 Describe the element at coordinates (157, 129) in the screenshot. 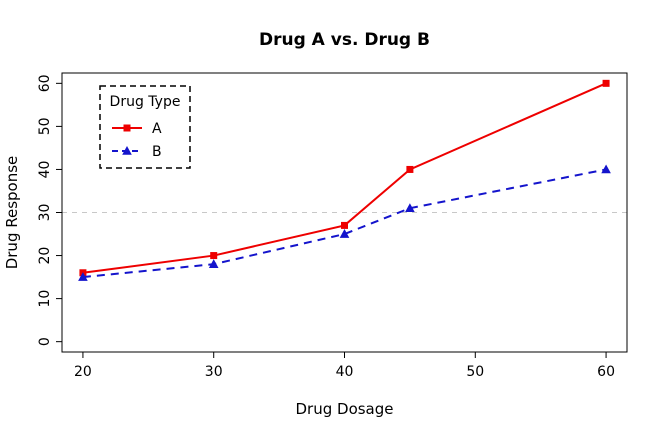

I see `legend-entry-label: A` at that location.